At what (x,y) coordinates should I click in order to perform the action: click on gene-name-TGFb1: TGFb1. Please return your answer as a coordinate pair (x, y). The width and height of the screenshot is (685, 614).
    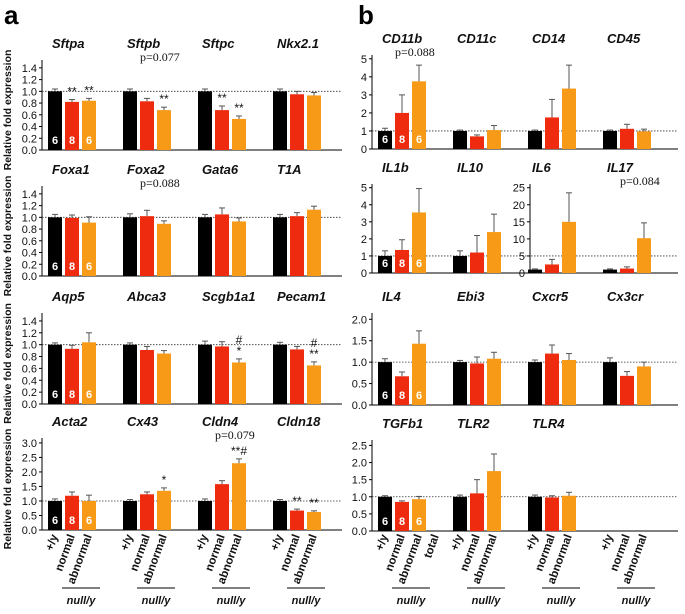
    Looking at the image, I should click on (402, 423).